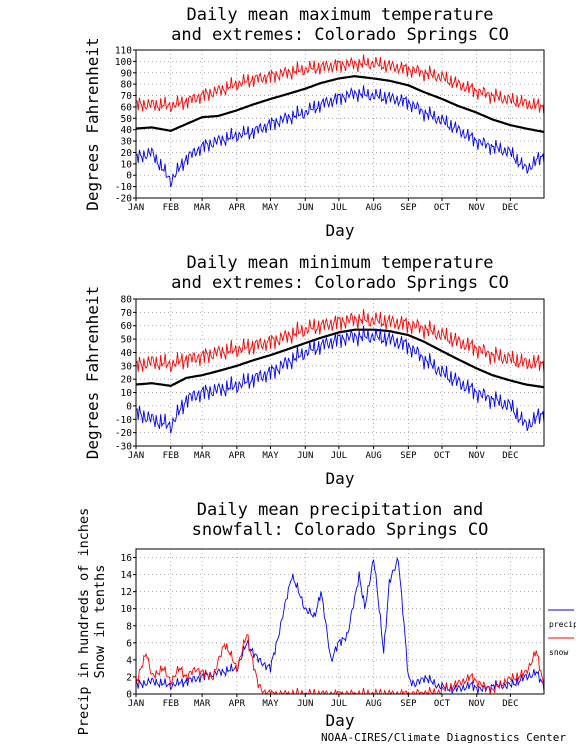 Image resolution: width=576 pixels, height=745 pixels. What do you see at coordinates (562, 624) in the screenshot?
I see `legend-label: precip` at bounding box center [562, 624].